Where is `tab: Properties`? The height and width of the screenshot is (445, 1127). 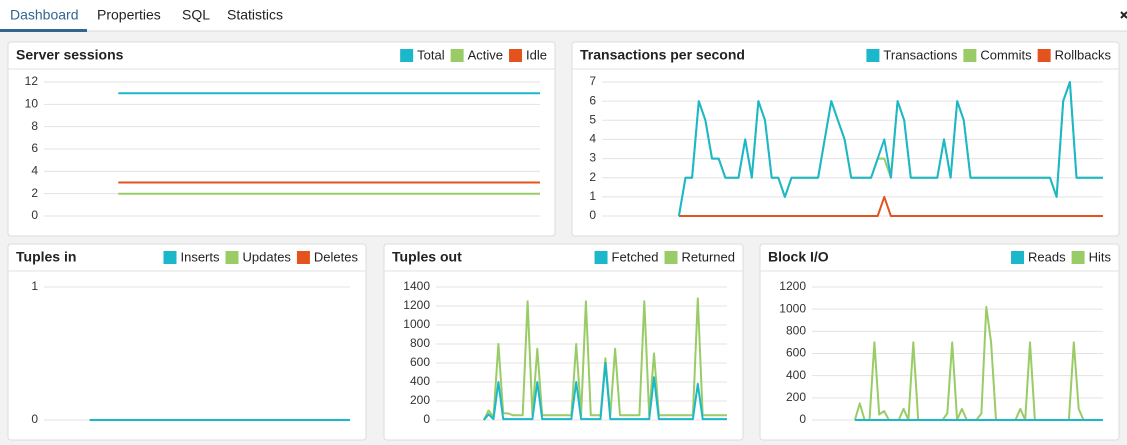
tab: Properties is located at coordinates (129, 15).